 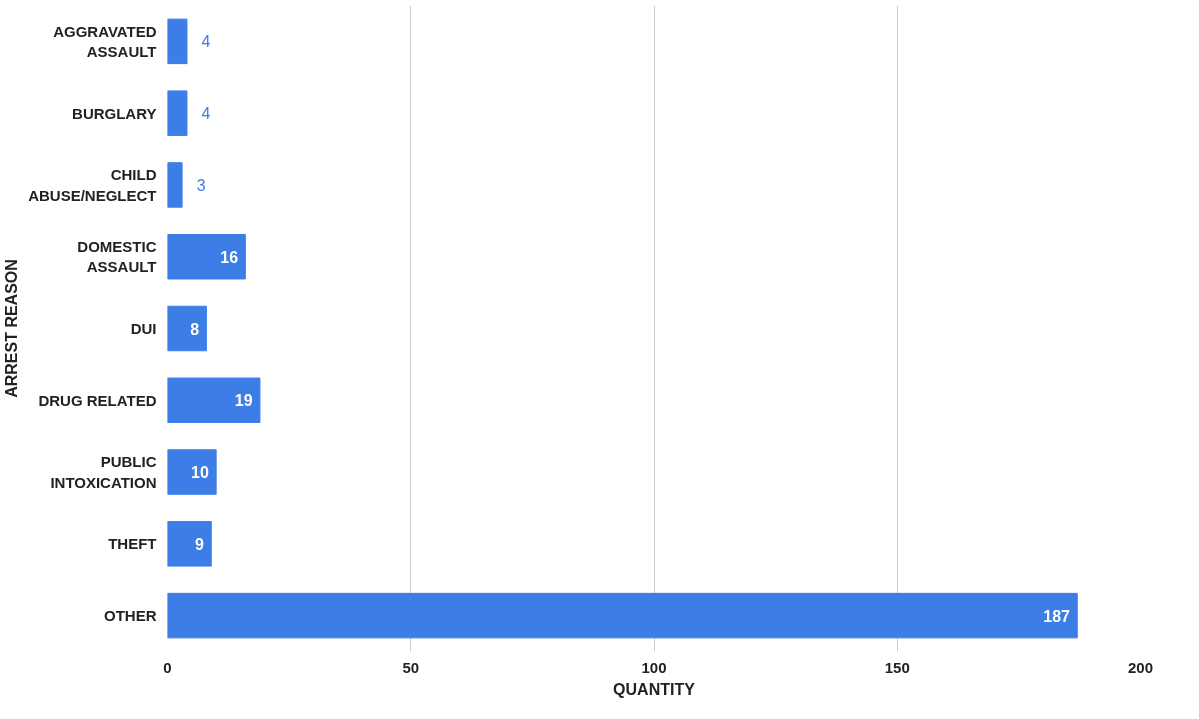 What do you see at coordinates (114, 113) in the screenshot?
I see `y-tick-label: BURGLARY` at bounding box center [114, 113].